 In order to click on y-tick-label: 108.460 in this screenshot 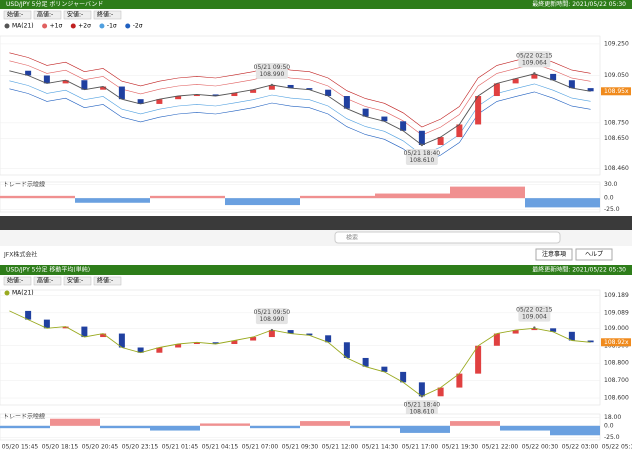, I will do `click(616, 168)`.